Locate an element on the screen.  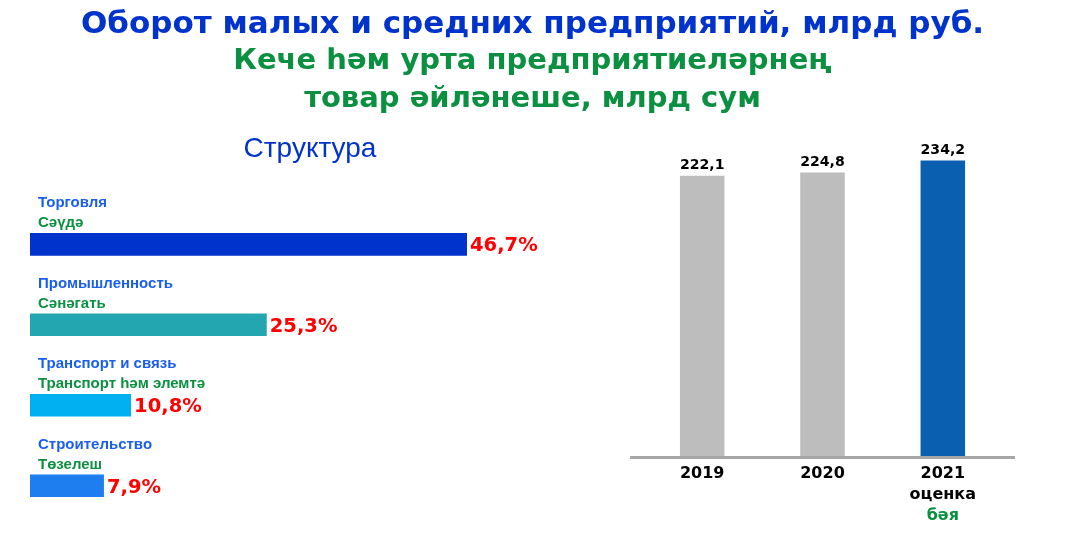
data-label: 46,7% is located at coordinates (504, 245).